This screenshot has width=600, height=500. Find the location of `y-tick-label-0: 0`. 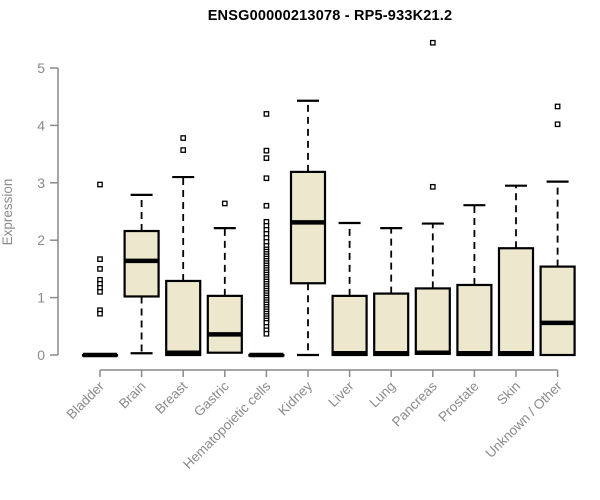

y-tick-label-0: 0 is located at coordinates (41, 355).